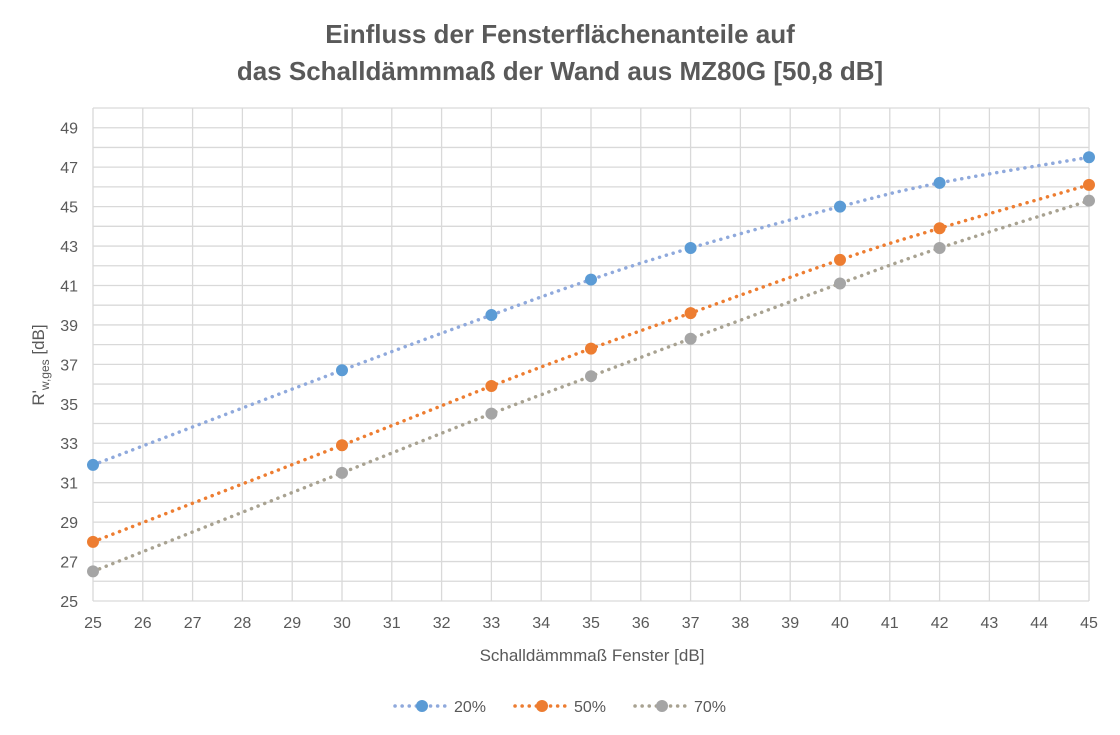  I want to click on x-tick-label: 40, so click(840, 623).